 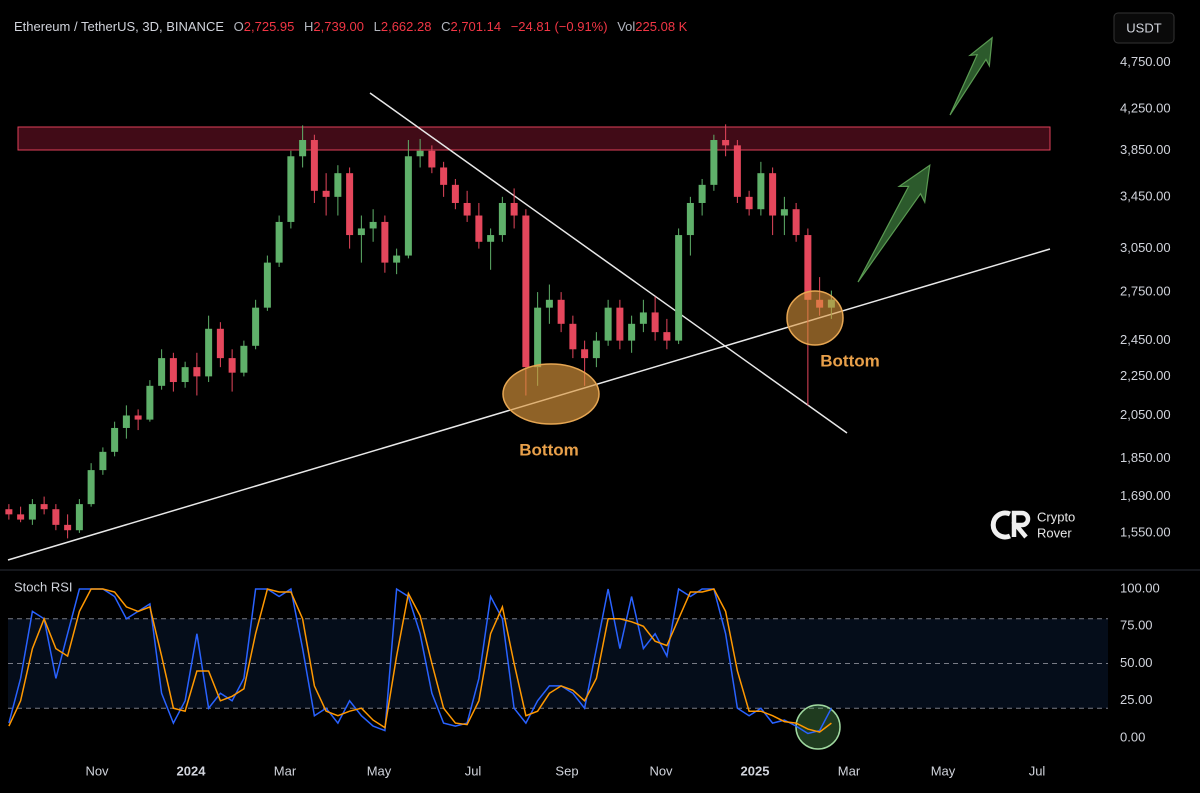 I want to click on x-tick-label: Sep, so click(x=566, y=770).